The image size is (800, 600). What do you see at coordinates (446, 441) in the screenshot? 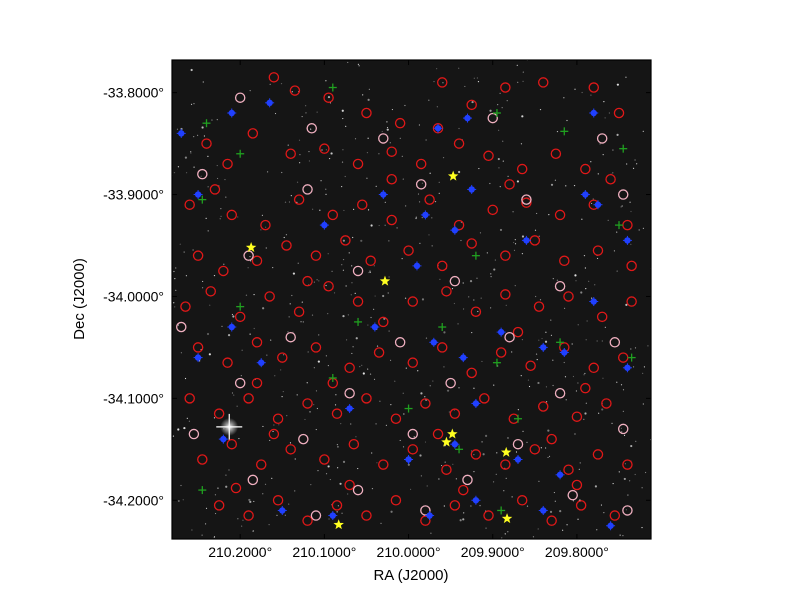
I see `yellow-star-marker` at bounding box center [446, 441].